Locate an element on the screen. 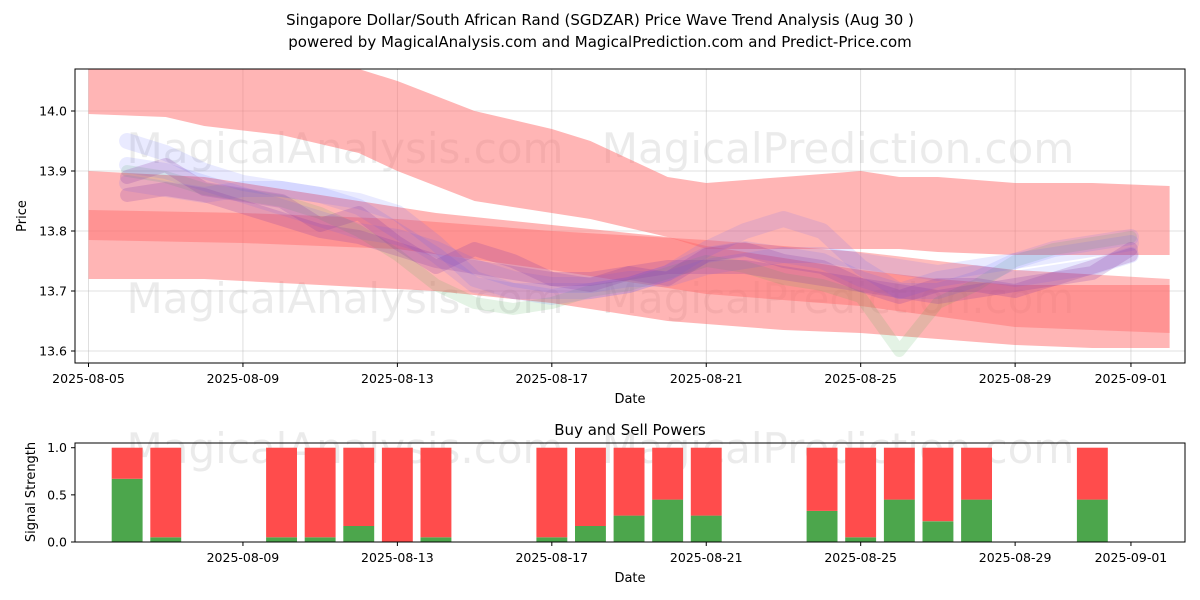  signal-chart-title: Buy and Sell Powers is located at coordinates (630, 430).